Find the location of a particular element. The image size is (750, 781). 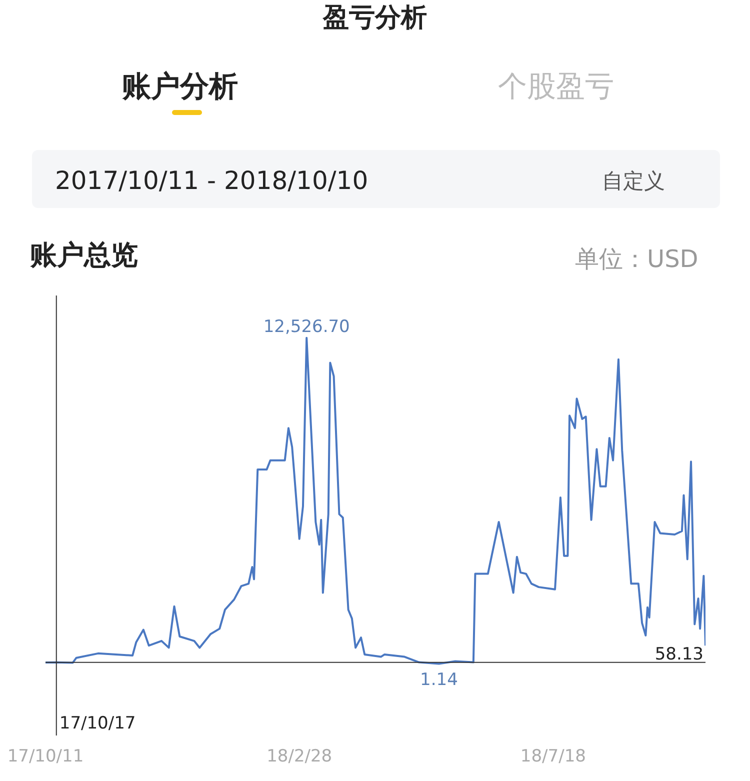

ref-line-label: 17/10/17 is located at coordinates (97, 724).